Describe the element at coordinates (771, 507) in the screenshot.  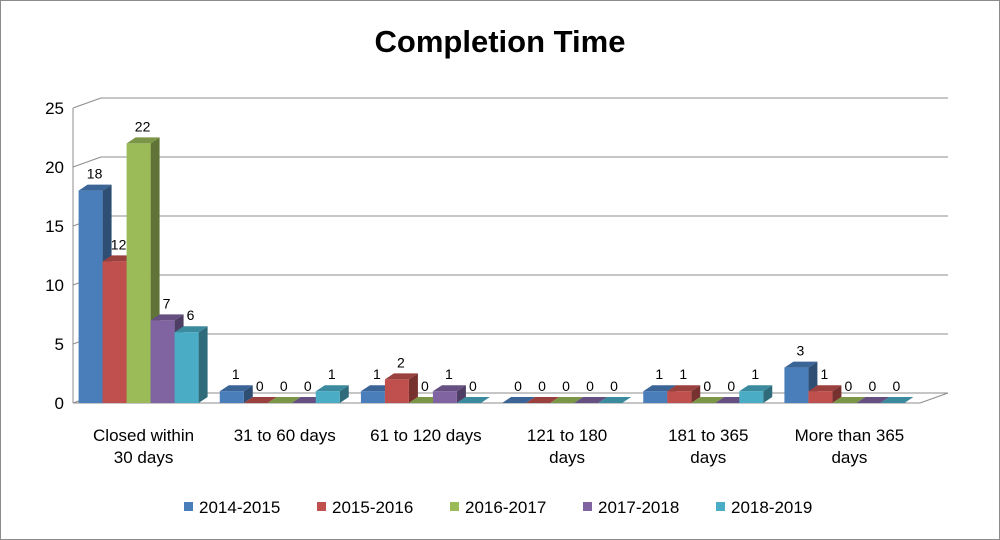
I see `legend-label: 2018-2019` at that location.